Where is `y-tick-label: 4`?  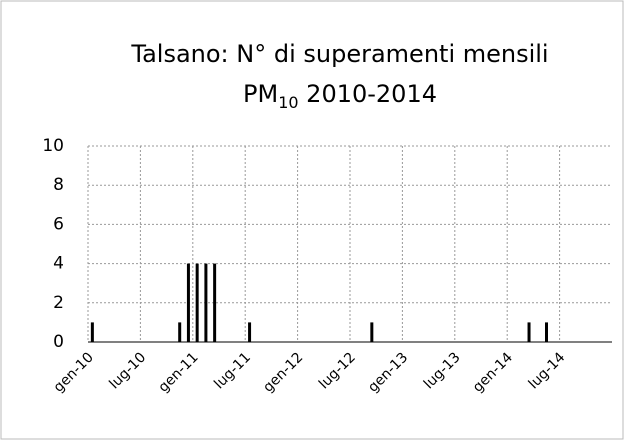
y-tick-label: 4 is located at coordinates (58, 264).